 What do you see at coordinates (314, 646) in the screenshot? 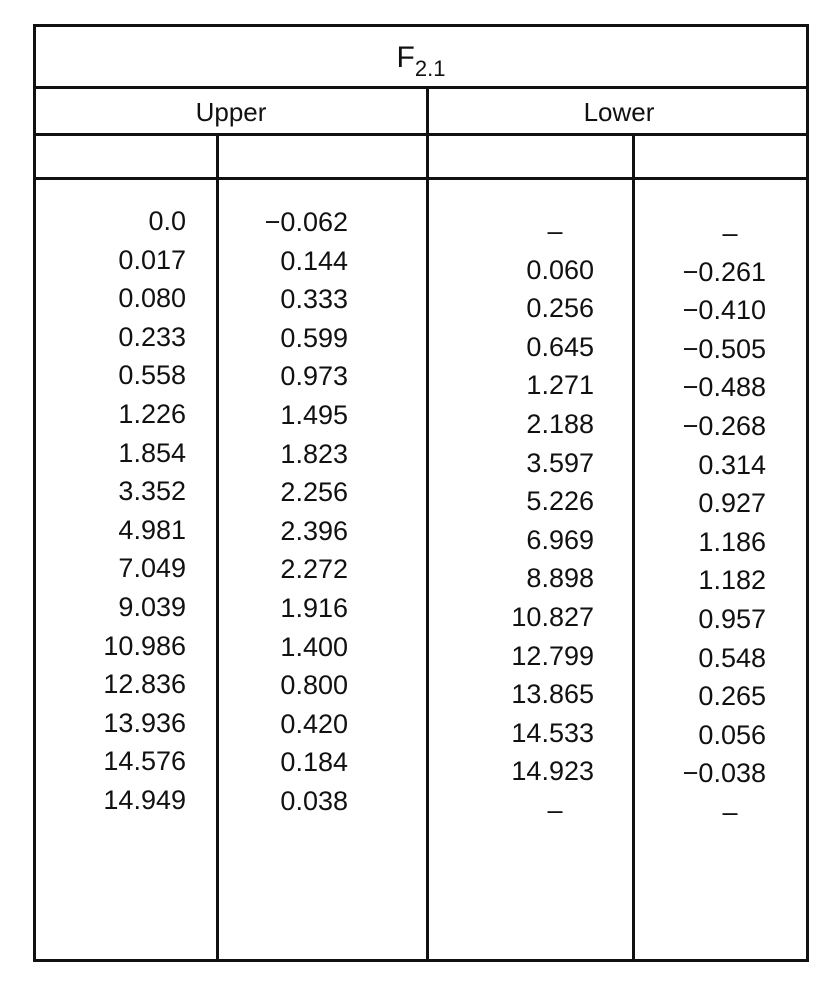
I see `table-cell: 1.400` at bounding box center [314, 646].